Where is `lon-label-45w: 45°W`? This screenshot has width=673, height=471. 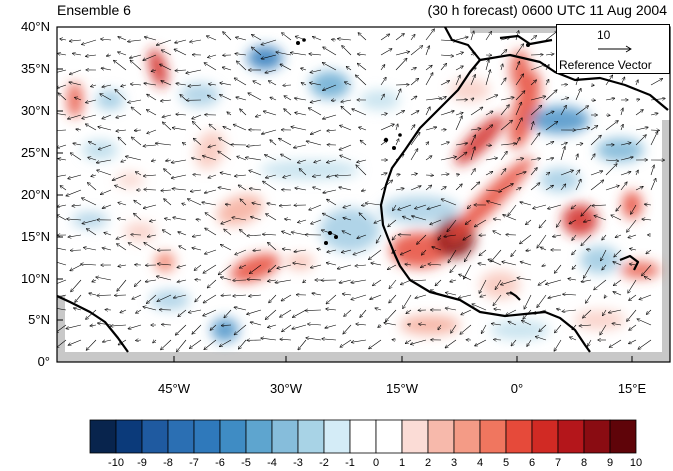
lon-label-45w: 45°W is located at coordinates (174, 388).